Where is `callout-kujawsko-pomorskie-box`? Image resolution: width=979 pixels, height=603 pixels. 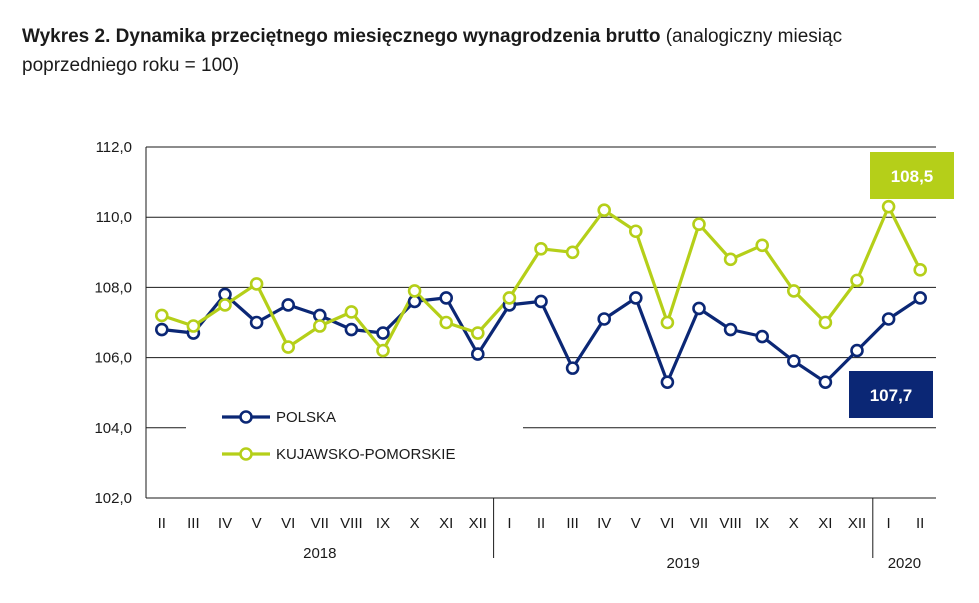
callout-kujawsko-pomorskie-box is located at coordinates (912, 175).